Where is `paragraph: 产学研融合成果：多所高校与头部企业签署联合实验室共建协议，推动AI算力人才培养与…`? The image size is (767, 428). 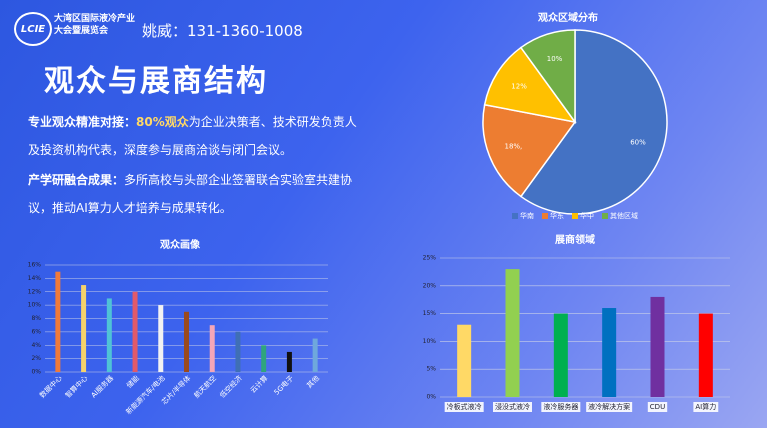
paragraph: 产学研融合成果：多所高校与头部企业签署联合实验室共建协议，推动AI算力人才培养与… is located at coordinates (193, 194).